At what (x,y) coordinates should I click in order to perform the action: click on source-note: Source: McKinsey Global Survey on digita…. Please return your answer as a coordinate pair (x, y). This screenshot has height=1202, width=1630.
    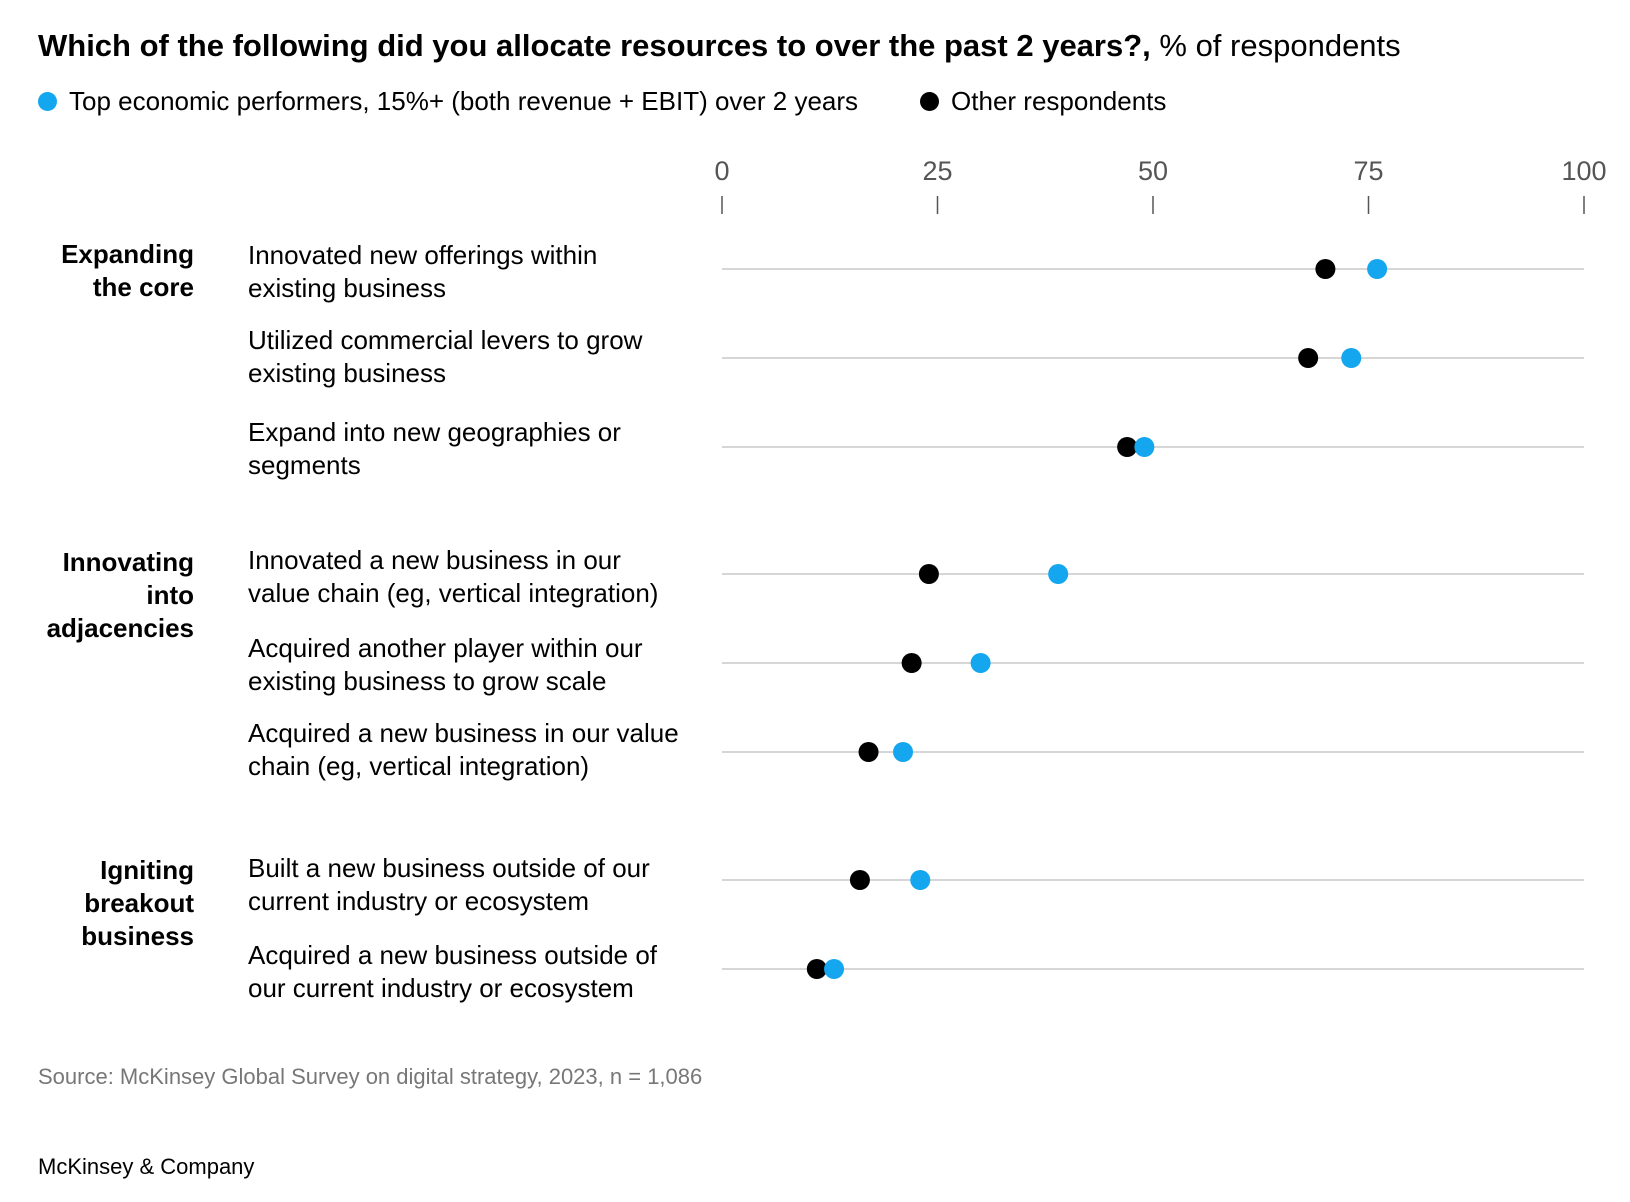
    Looking at the image, I should click on (370, 1076).